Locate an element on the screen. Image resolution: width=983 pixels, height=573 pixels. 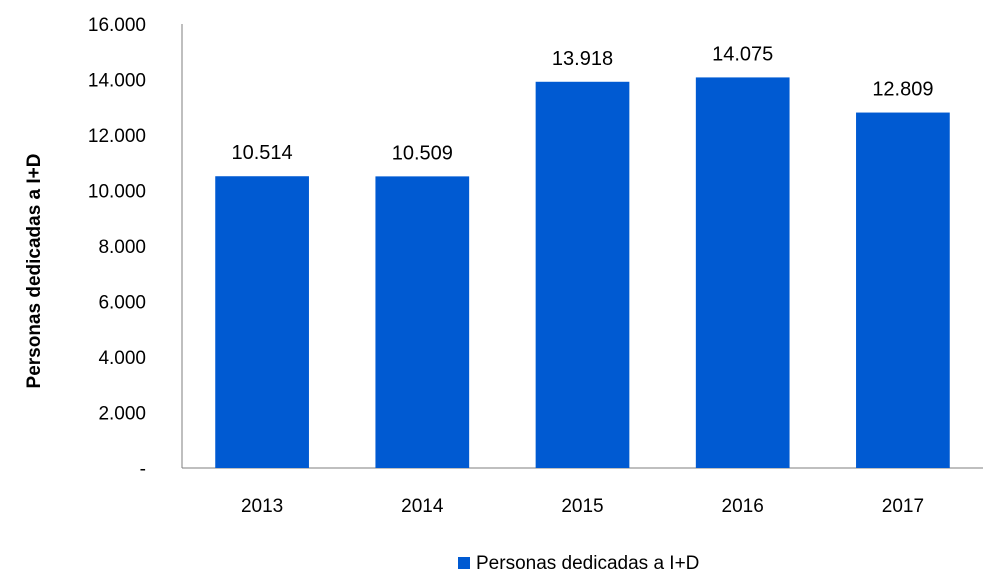
x-tick-label: 2013 is located at coordinates (262, 506).